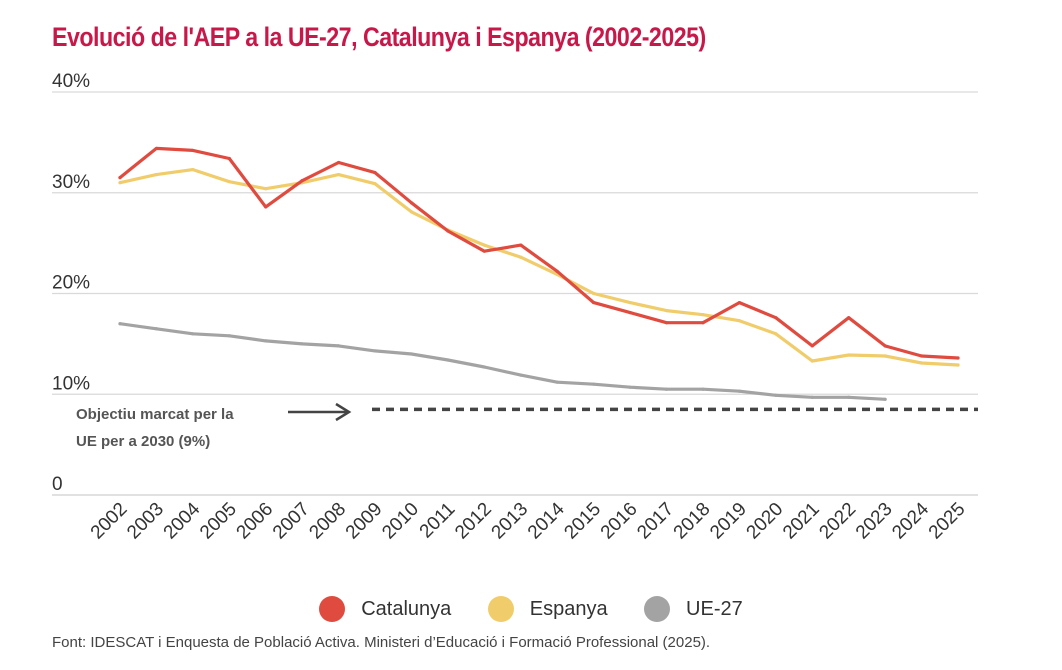 The image size is (1062, 670). What do you see at coordinates (57, 484) in the screenshot?
I see `y-tick-label: 0` at bounding box center [57, 484].